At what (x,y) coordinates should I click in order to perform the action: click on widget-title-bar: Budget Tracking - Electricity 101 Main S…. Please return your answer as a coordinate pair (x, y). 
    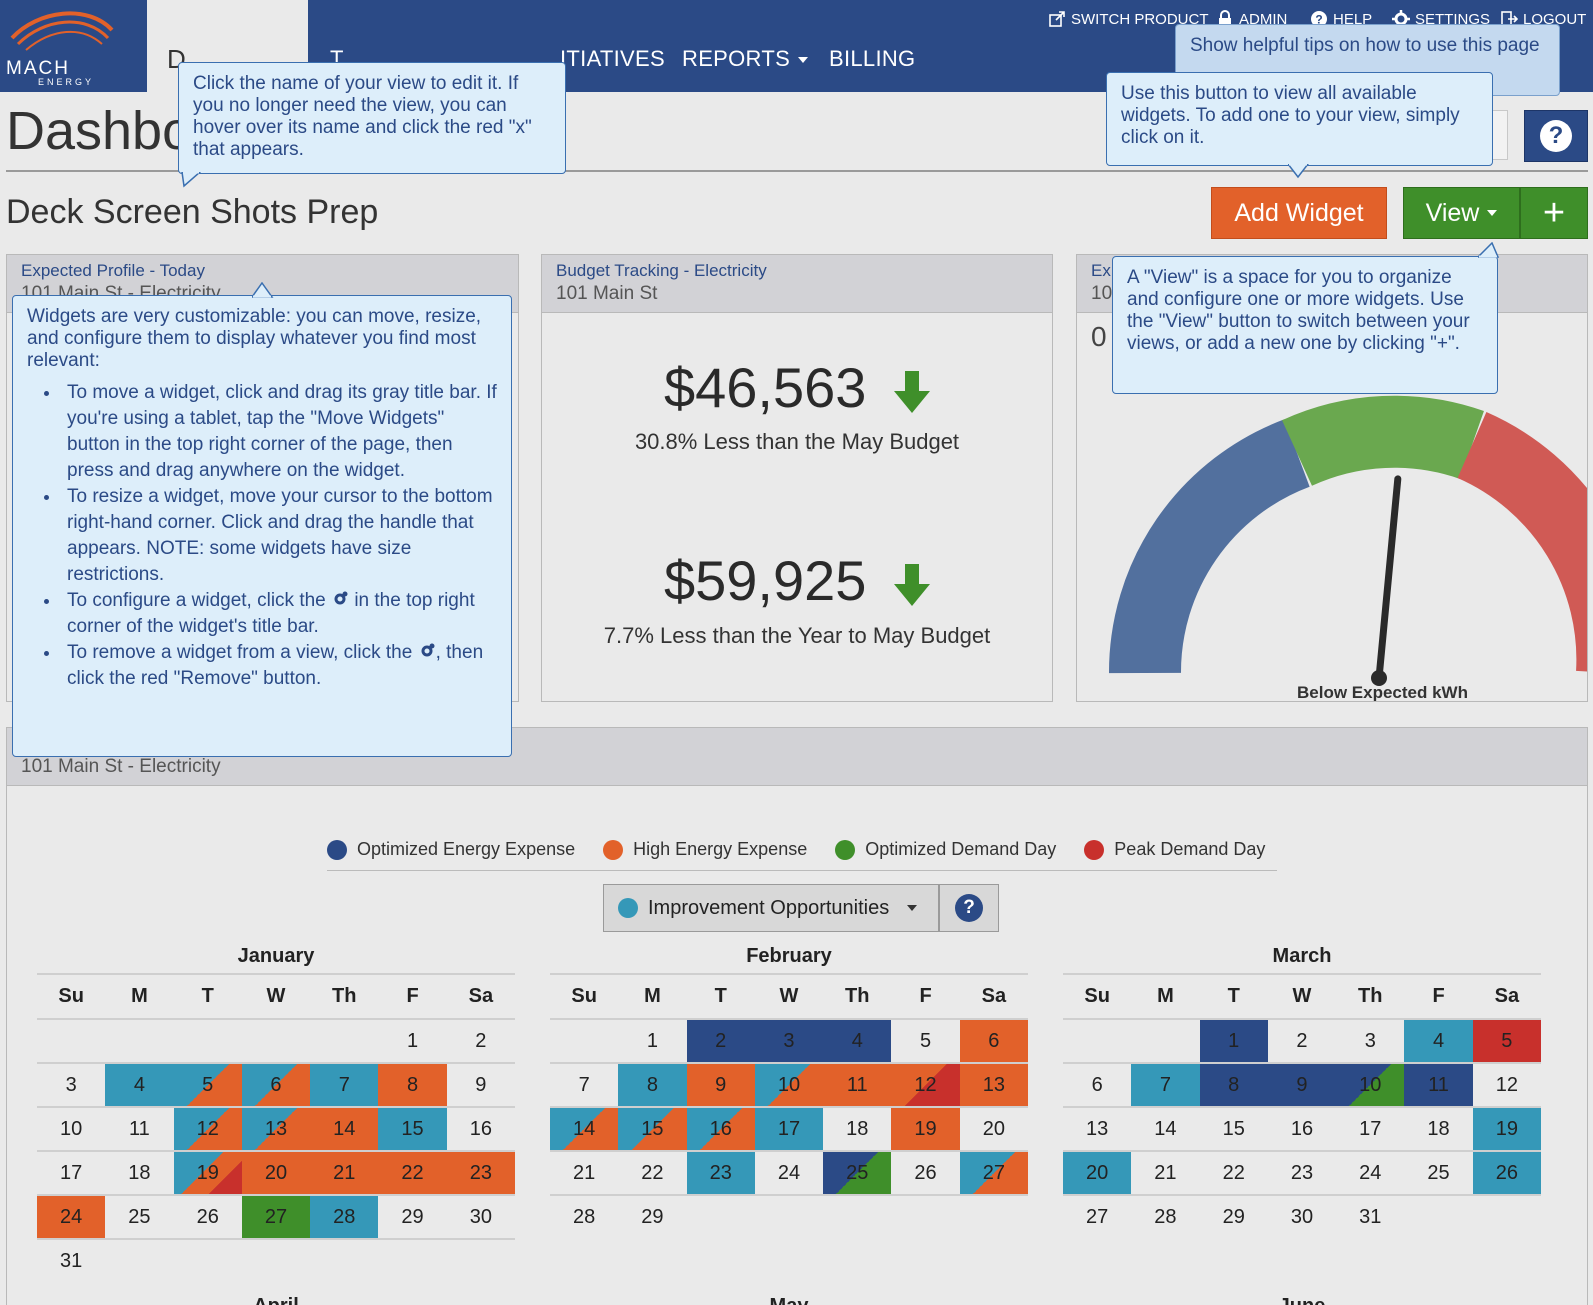
    Looking at the image, I should click on (797, 284).